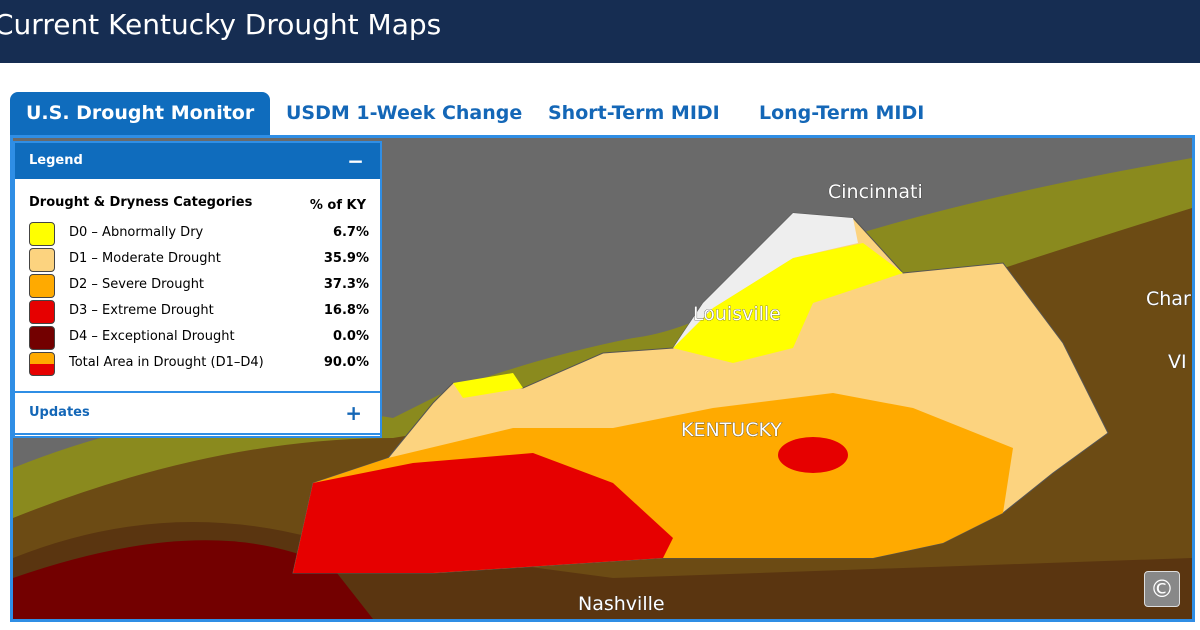 This screenshot has width=1200, height=630. Describe the element at coordinates (337, 205) in the screenshot. I see `legend-column: % of KY` at that location.